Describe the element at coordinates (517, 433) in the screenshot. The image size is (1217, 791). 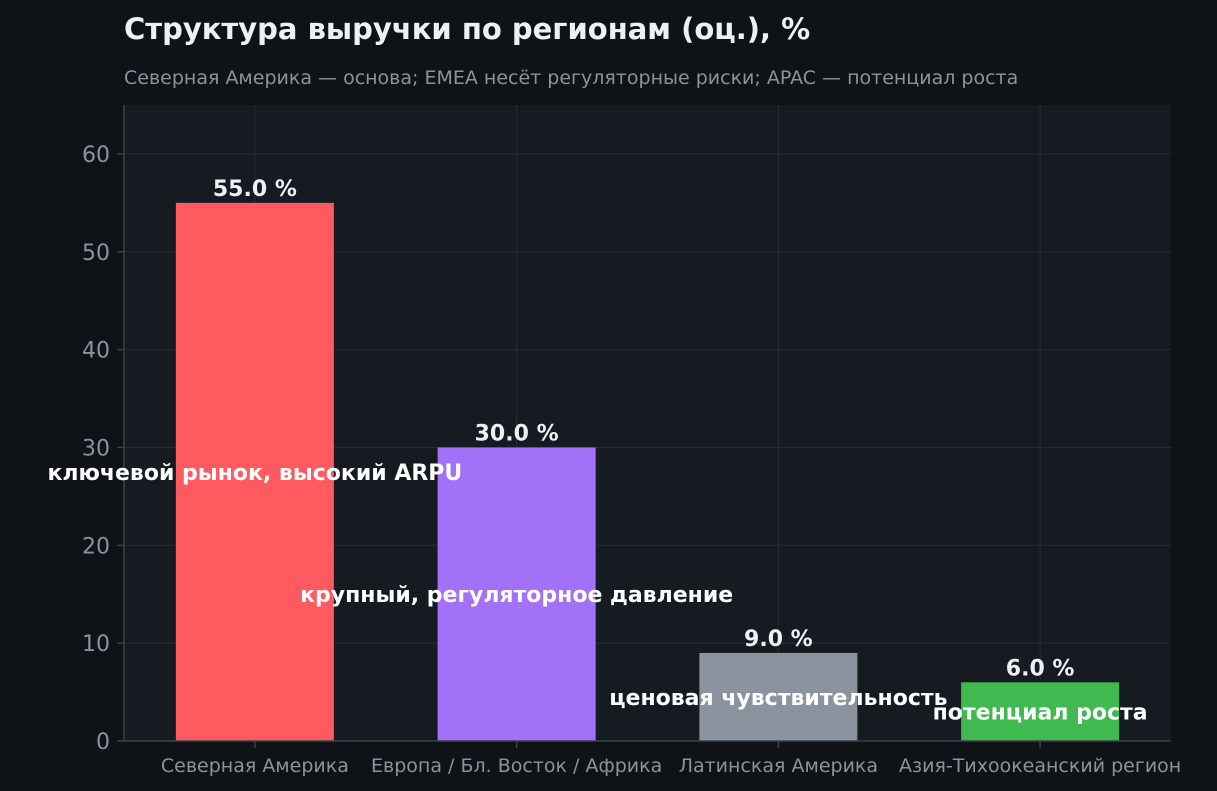
I see `value-label: 30.0 %` at that location.